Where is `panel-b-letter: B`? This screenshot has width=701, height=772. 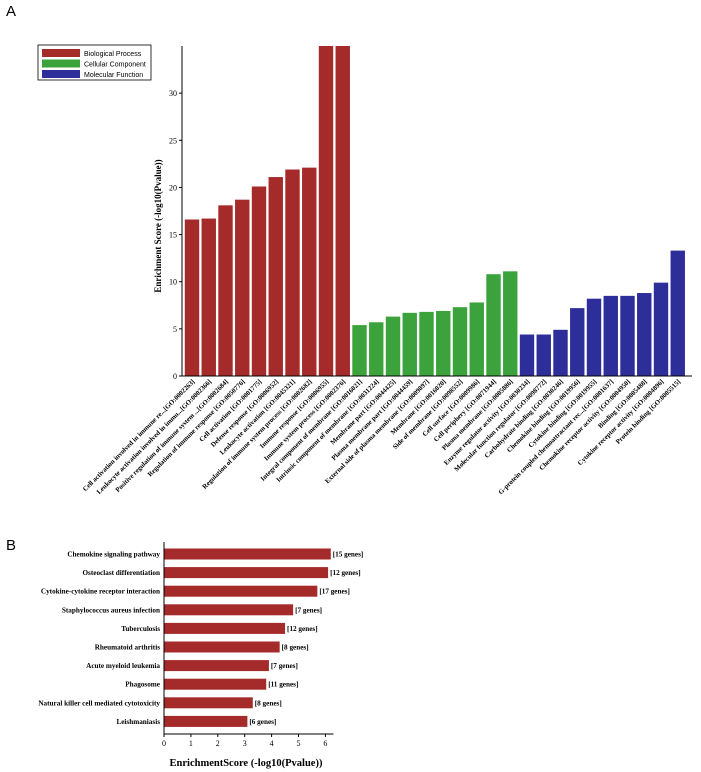
panel-b-letter: B is located at coordinates (11, 545).